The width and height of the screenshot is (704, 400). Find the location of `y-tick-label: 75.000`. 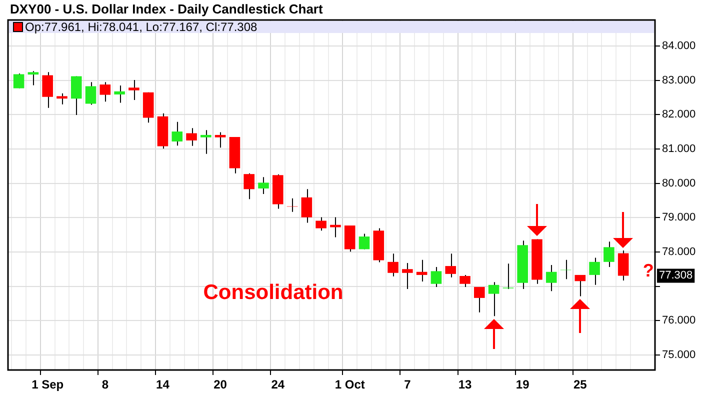

y-tick-label: 75.000 is located at coordinates (679, 354).